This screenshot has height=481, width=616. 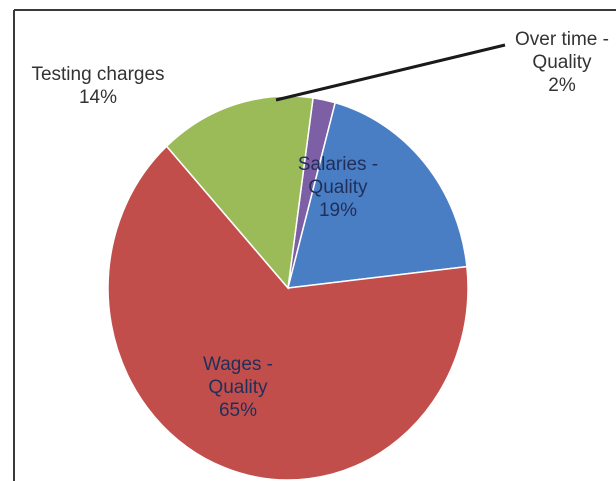 What do you see at coordinates (98, 97) in the screenshot?
I see `pie-label-testing-pct: 14%` at bounding box center [98, 97].